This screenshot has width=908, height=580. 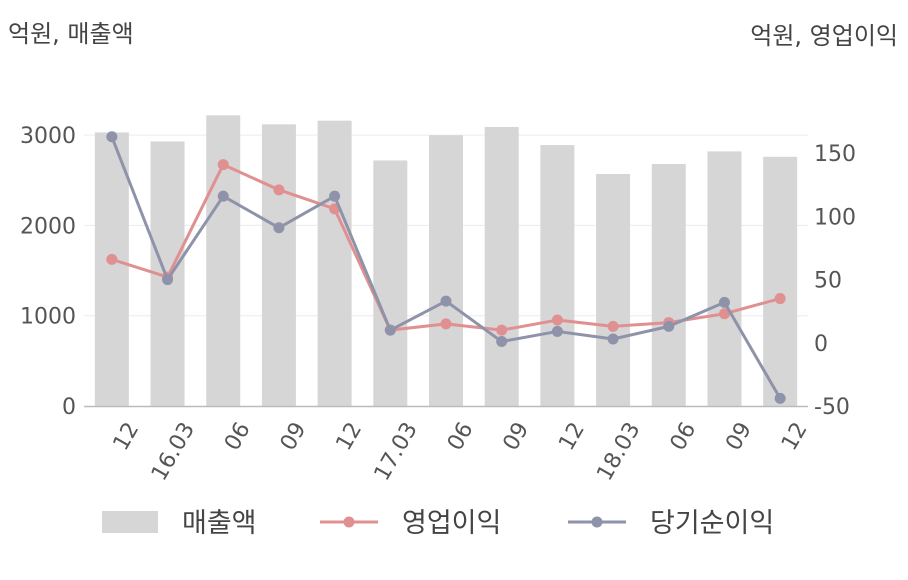 I want to click on right-tick-label: 100, so click(x=835, y=217).